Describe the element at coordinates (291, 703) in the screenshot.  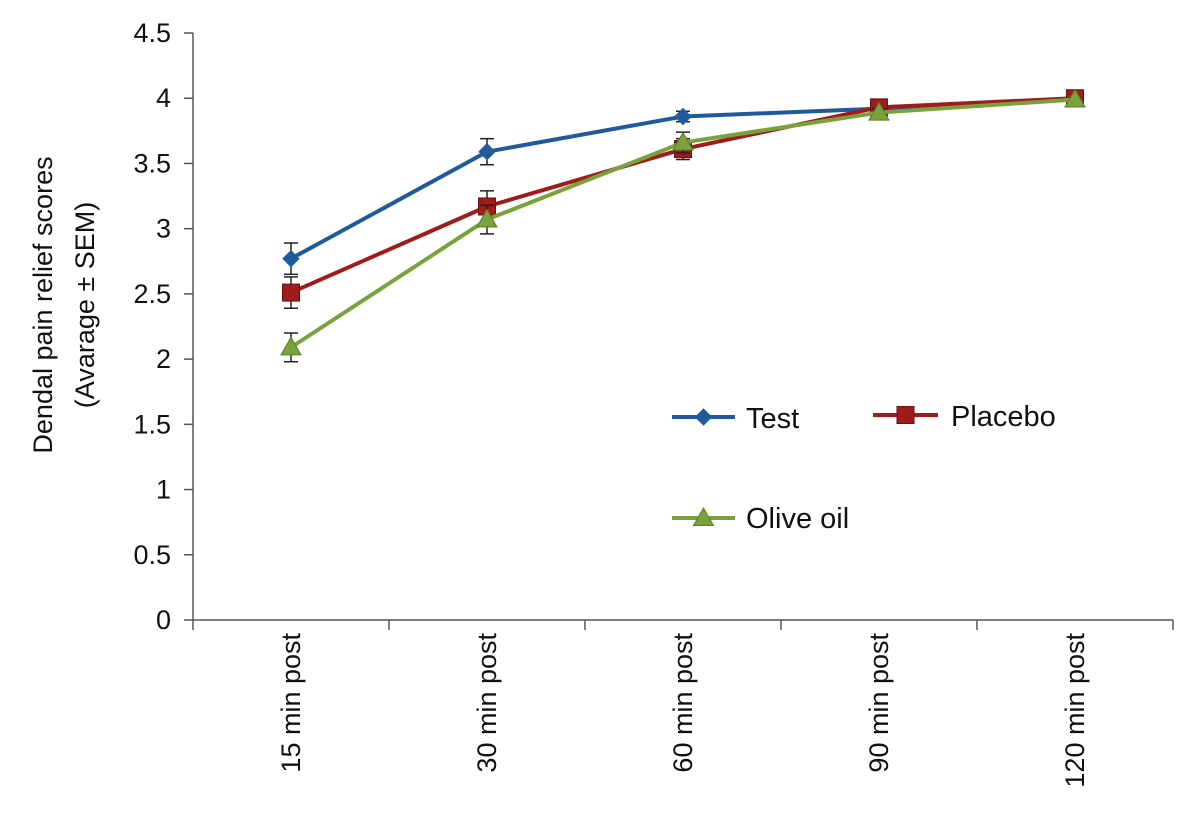
I see `x-tick-label: 15 min post` at that location.